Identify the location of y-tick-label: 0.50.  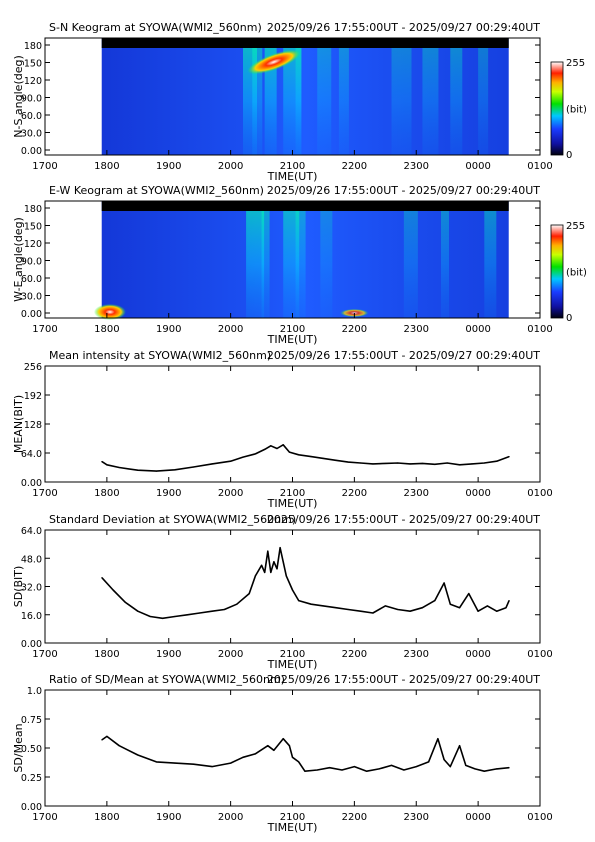
(31, 749).